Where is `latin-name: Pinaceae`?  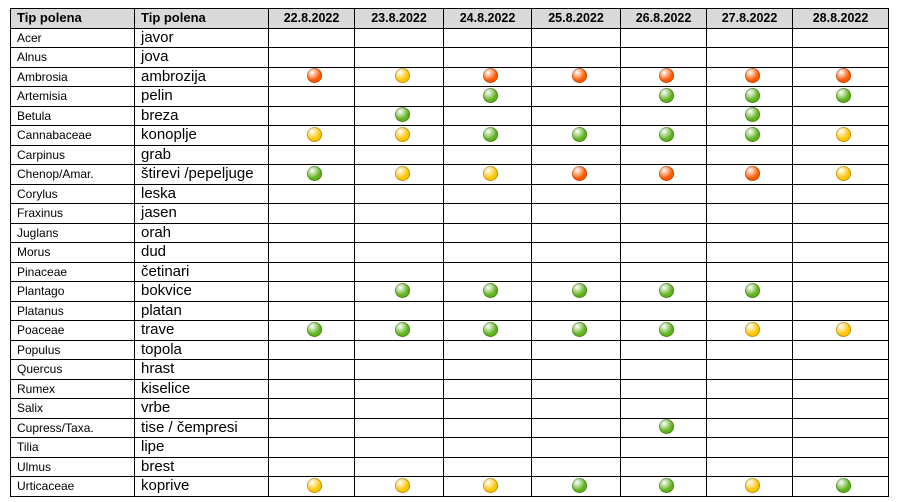
latin-name: Pinaceae is located at coordinates (72, 271).